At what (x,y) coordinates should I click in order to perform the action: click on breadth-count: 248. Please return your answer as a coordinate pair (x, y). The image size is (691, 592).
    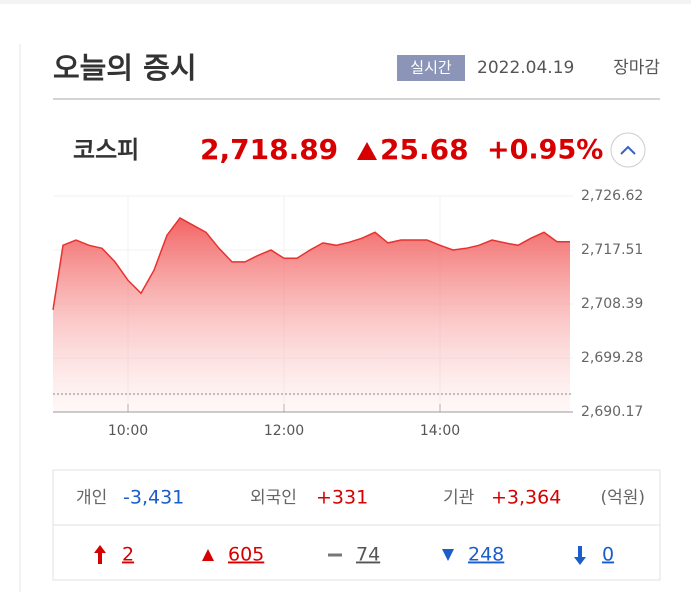
    Looking at the image, I should click on (486, 555).